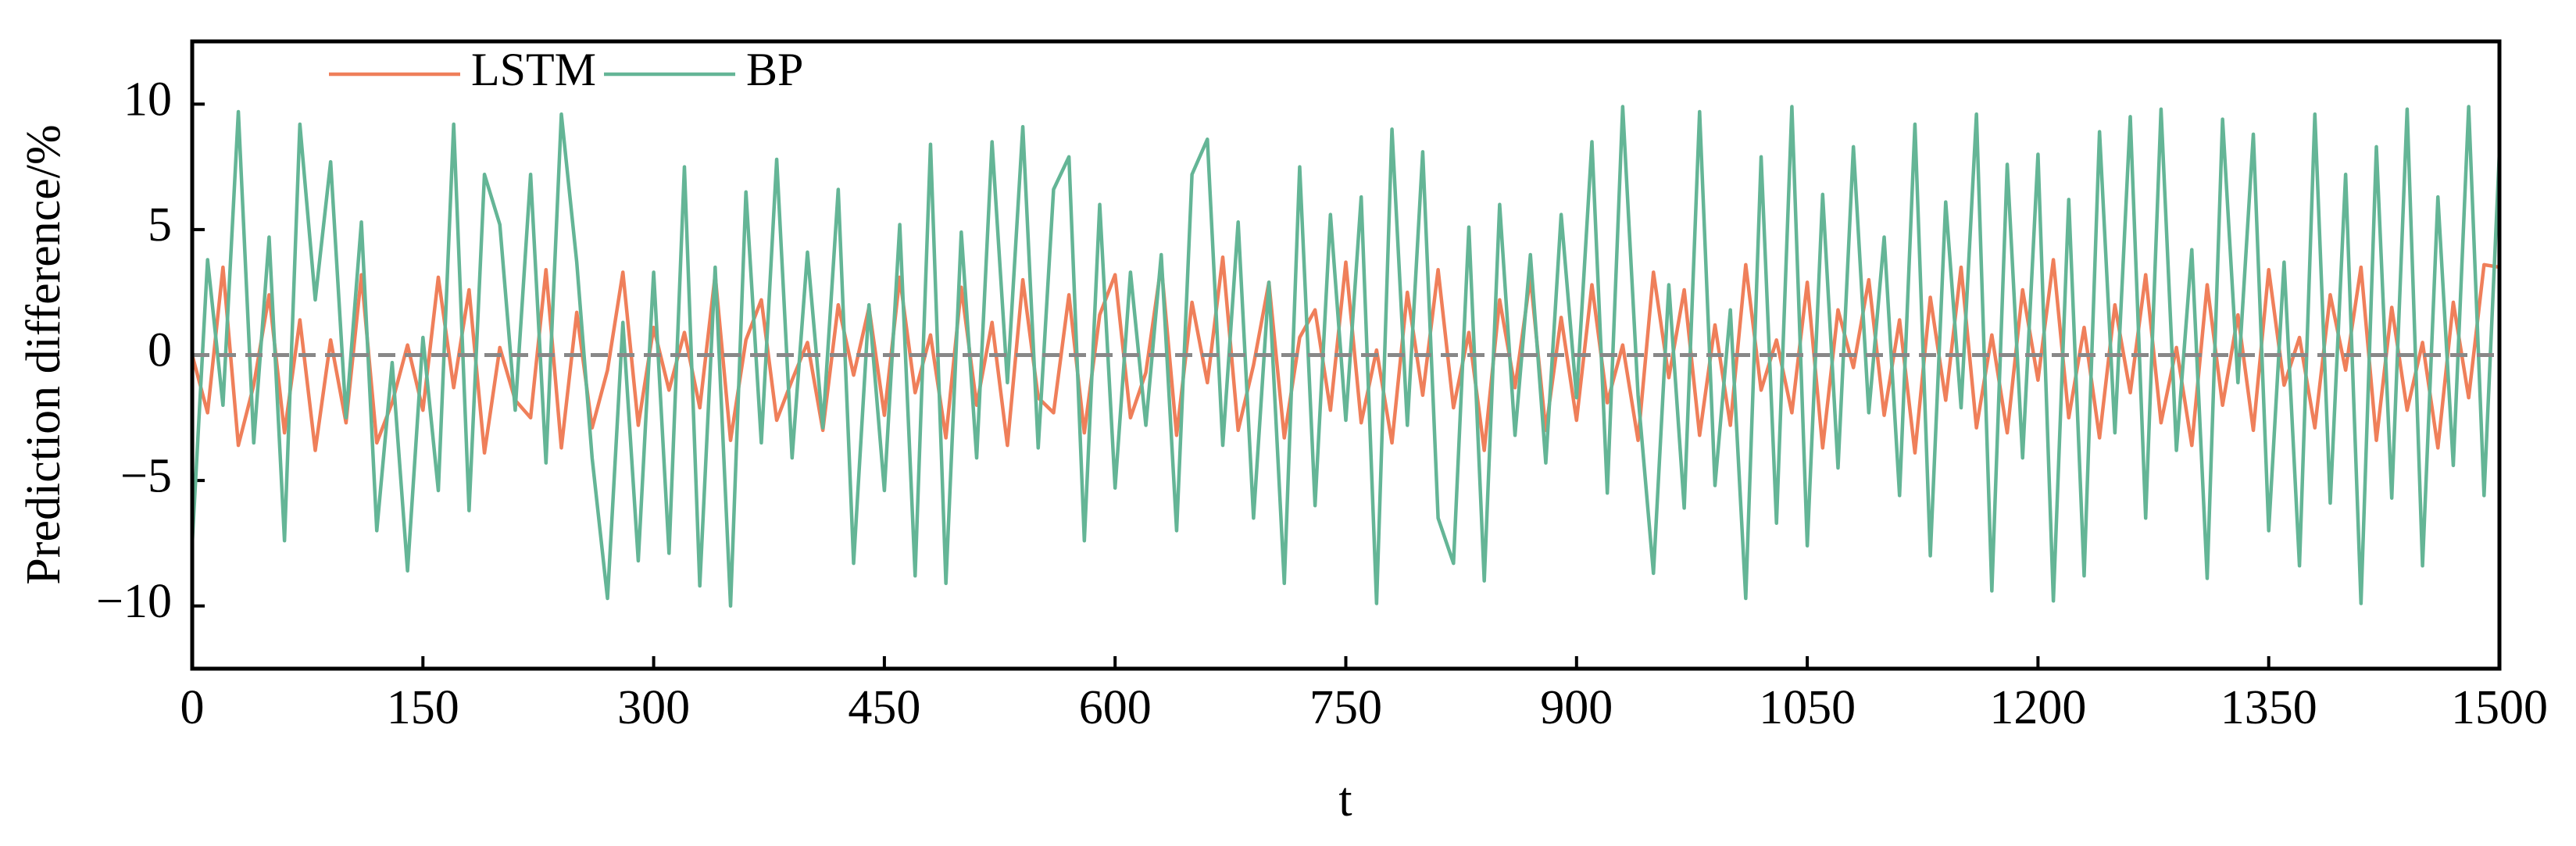 This screenshot has height=846, width=2576. What do you see at coordinates (423, 707) in the screenshot?
I see `x-tick-label: 150` at bounding box center [423, 707].